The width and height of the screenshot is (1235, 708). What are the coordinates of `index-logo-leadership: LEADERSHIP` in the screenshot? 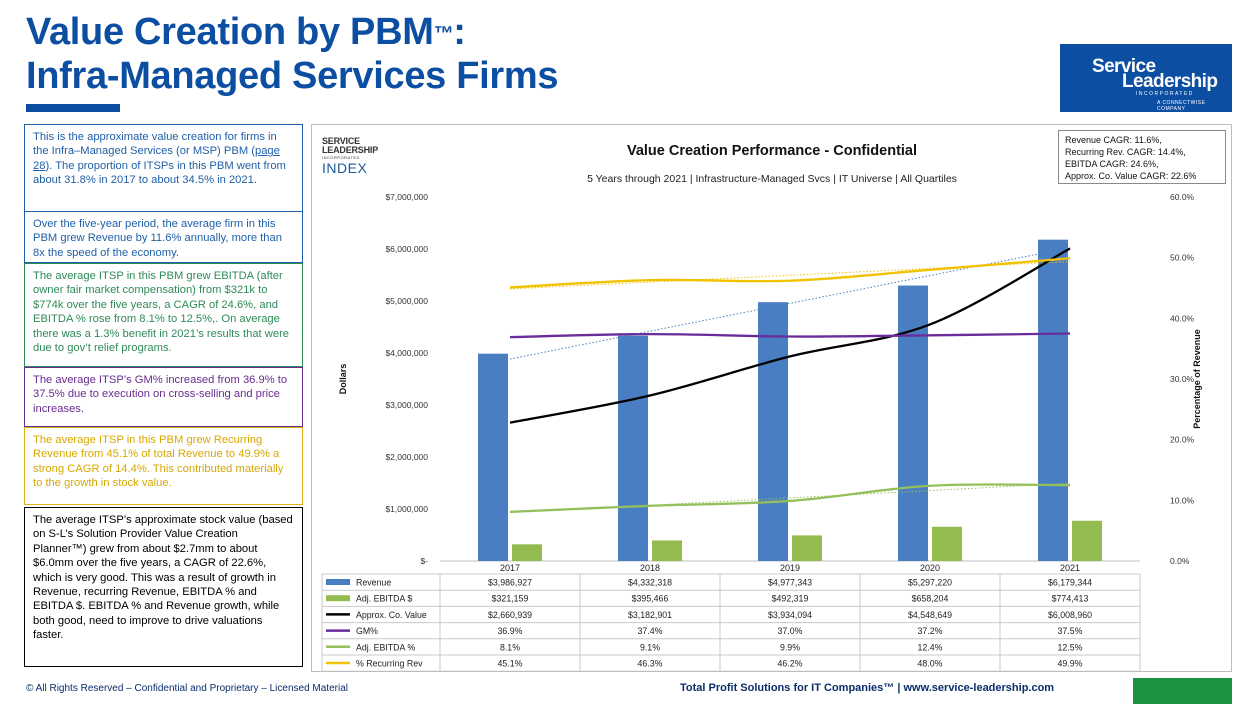 It's located at (350, 150).